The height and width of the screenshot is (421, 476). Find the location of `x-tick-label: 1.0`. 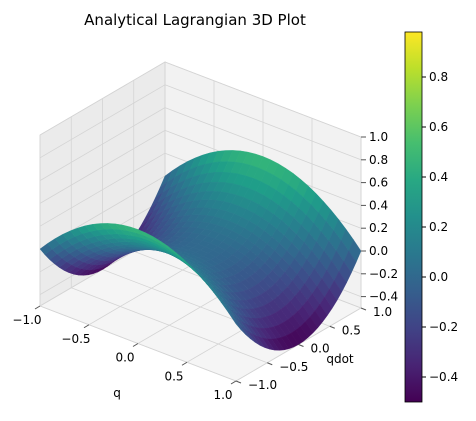

x-tick-label: 1.0 is located at coordinates (222, 395).